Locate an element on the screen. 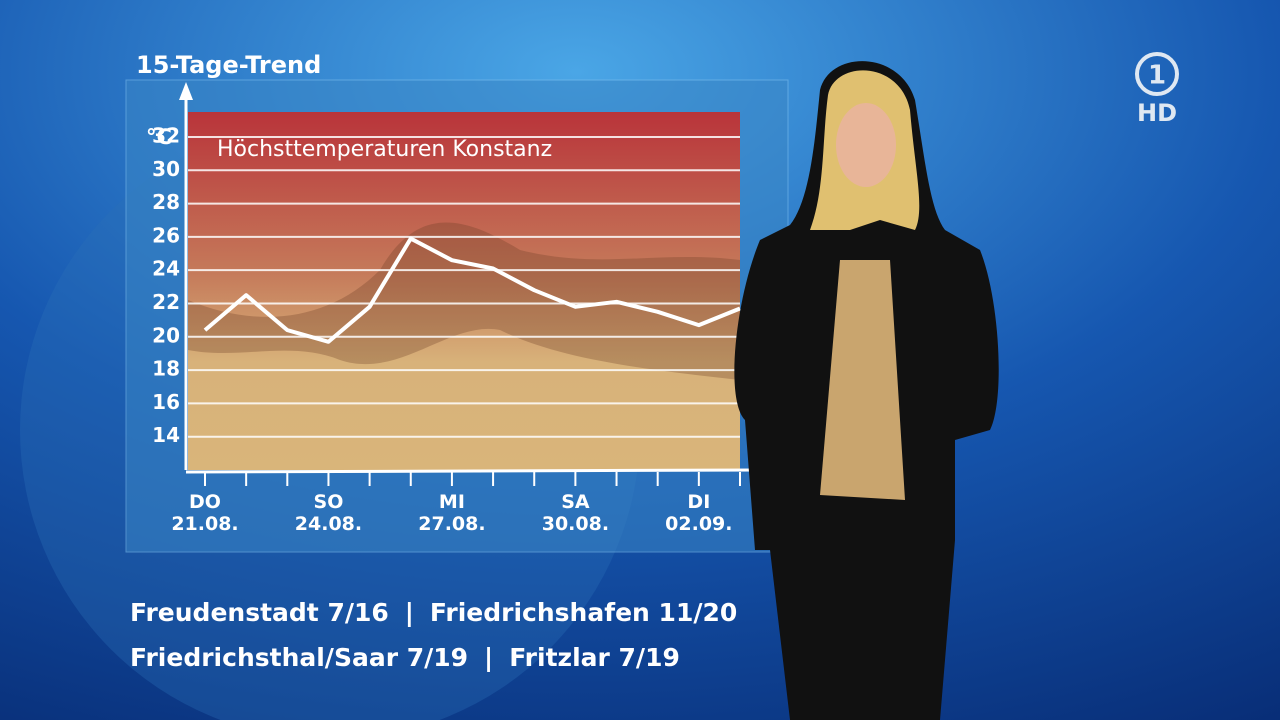 The image size is (1280, 724). x-tick-label: DO 21.08. is located at coordinates (204, 513).